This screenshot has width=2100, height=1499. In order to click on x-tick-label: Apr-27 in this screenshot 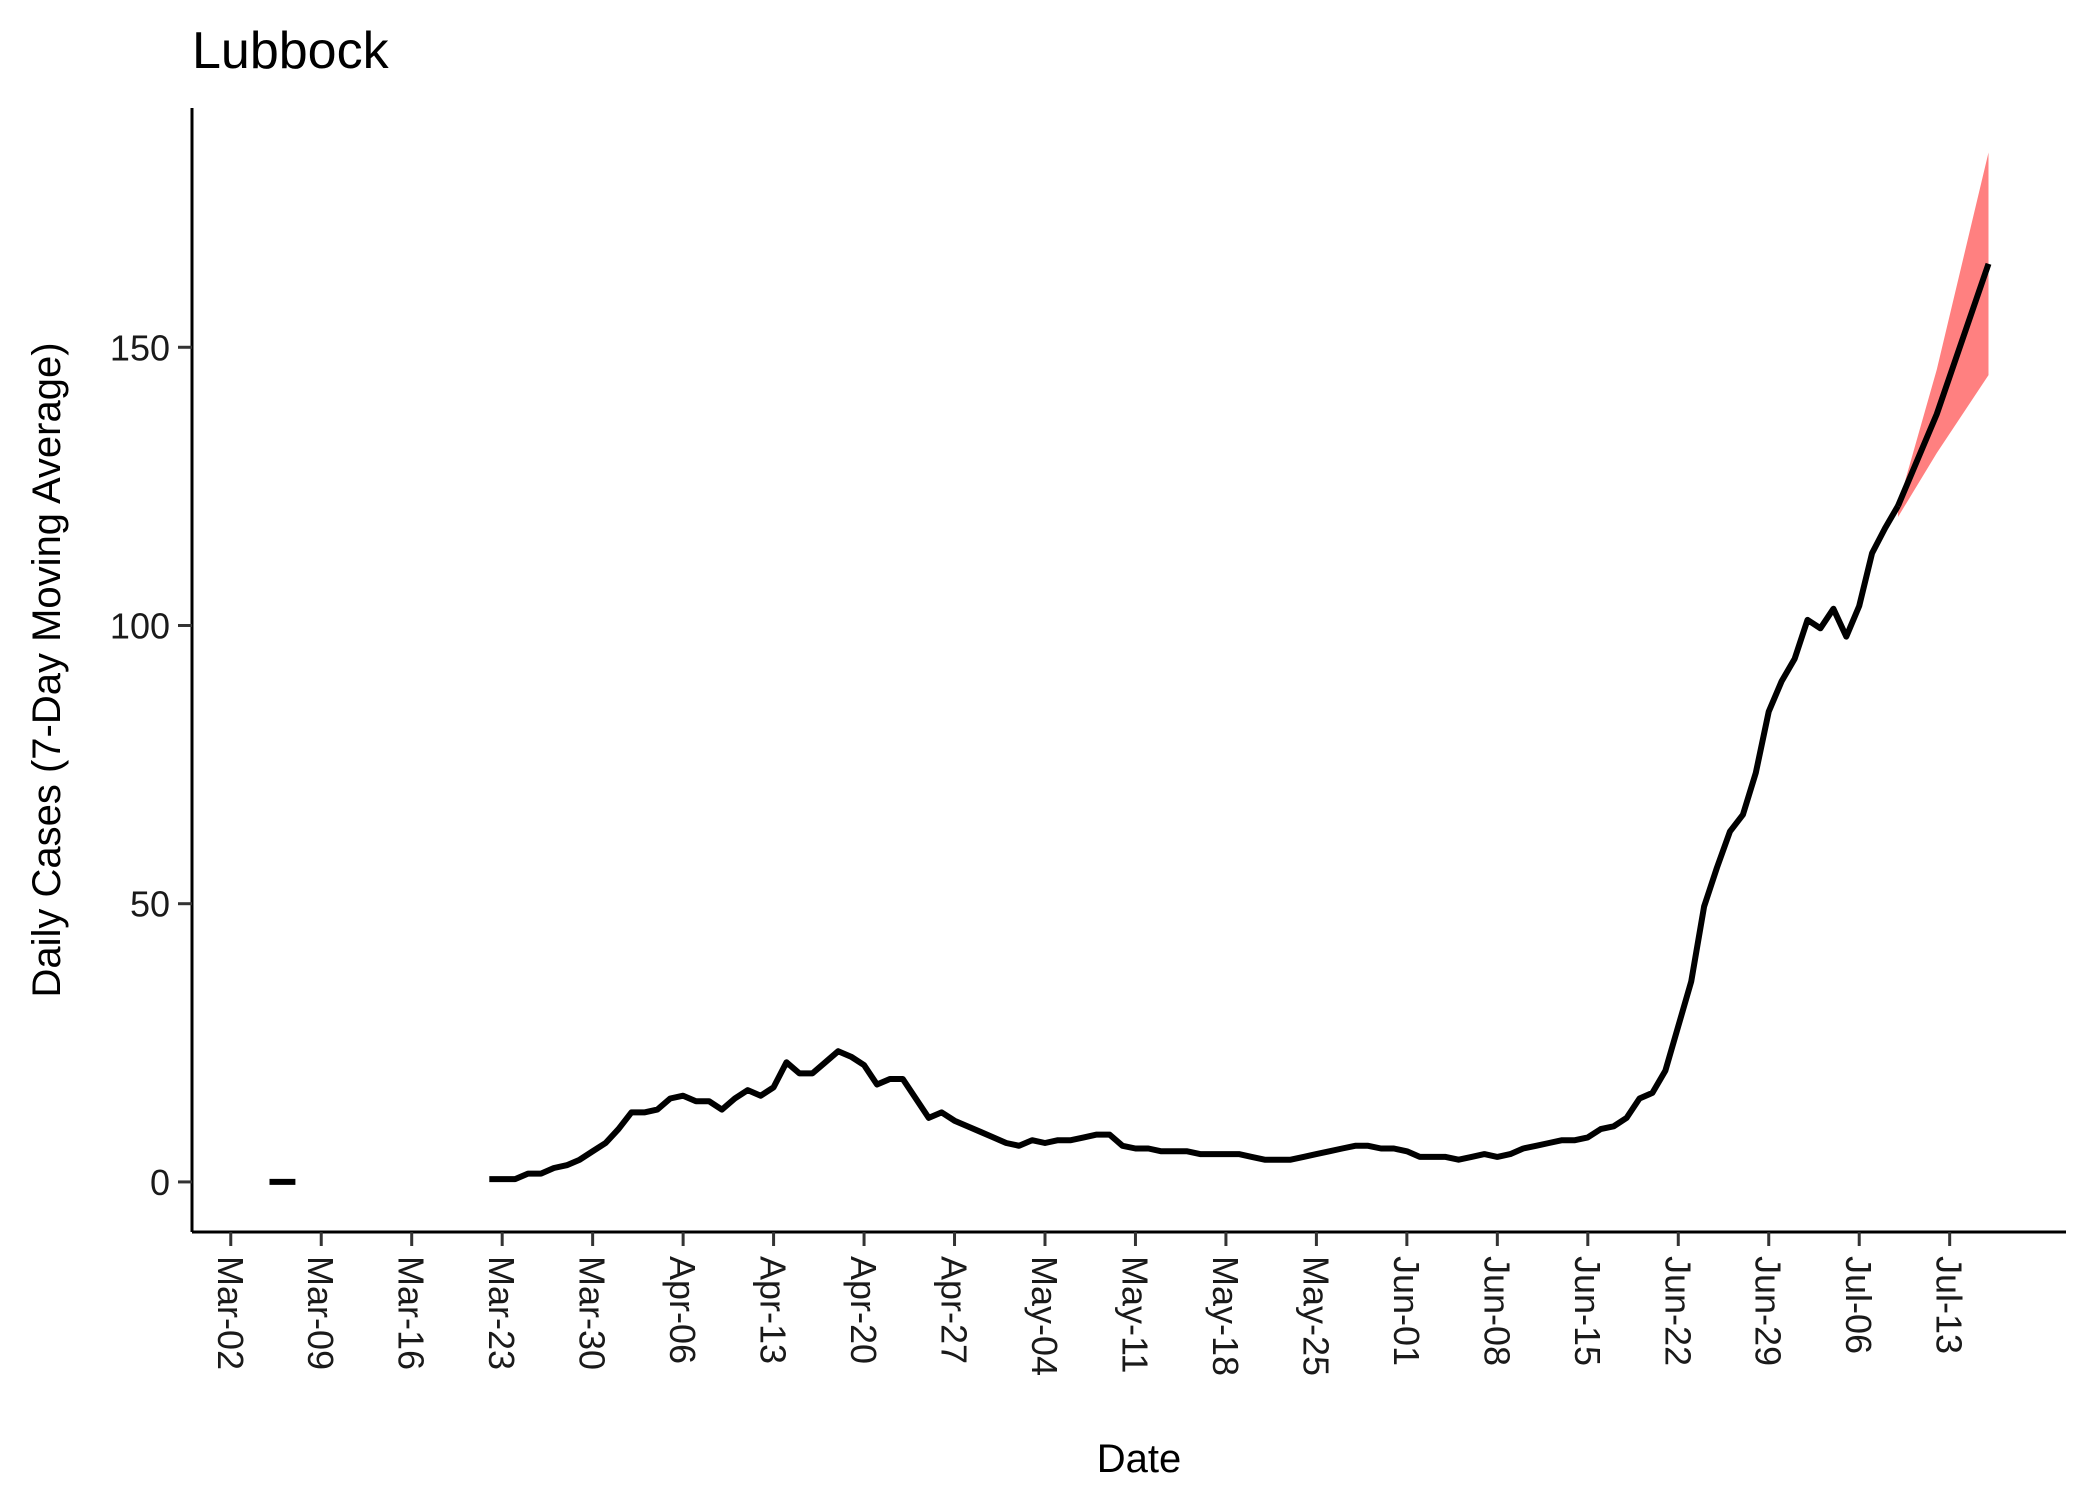, I will do `click(954, 1310)`.